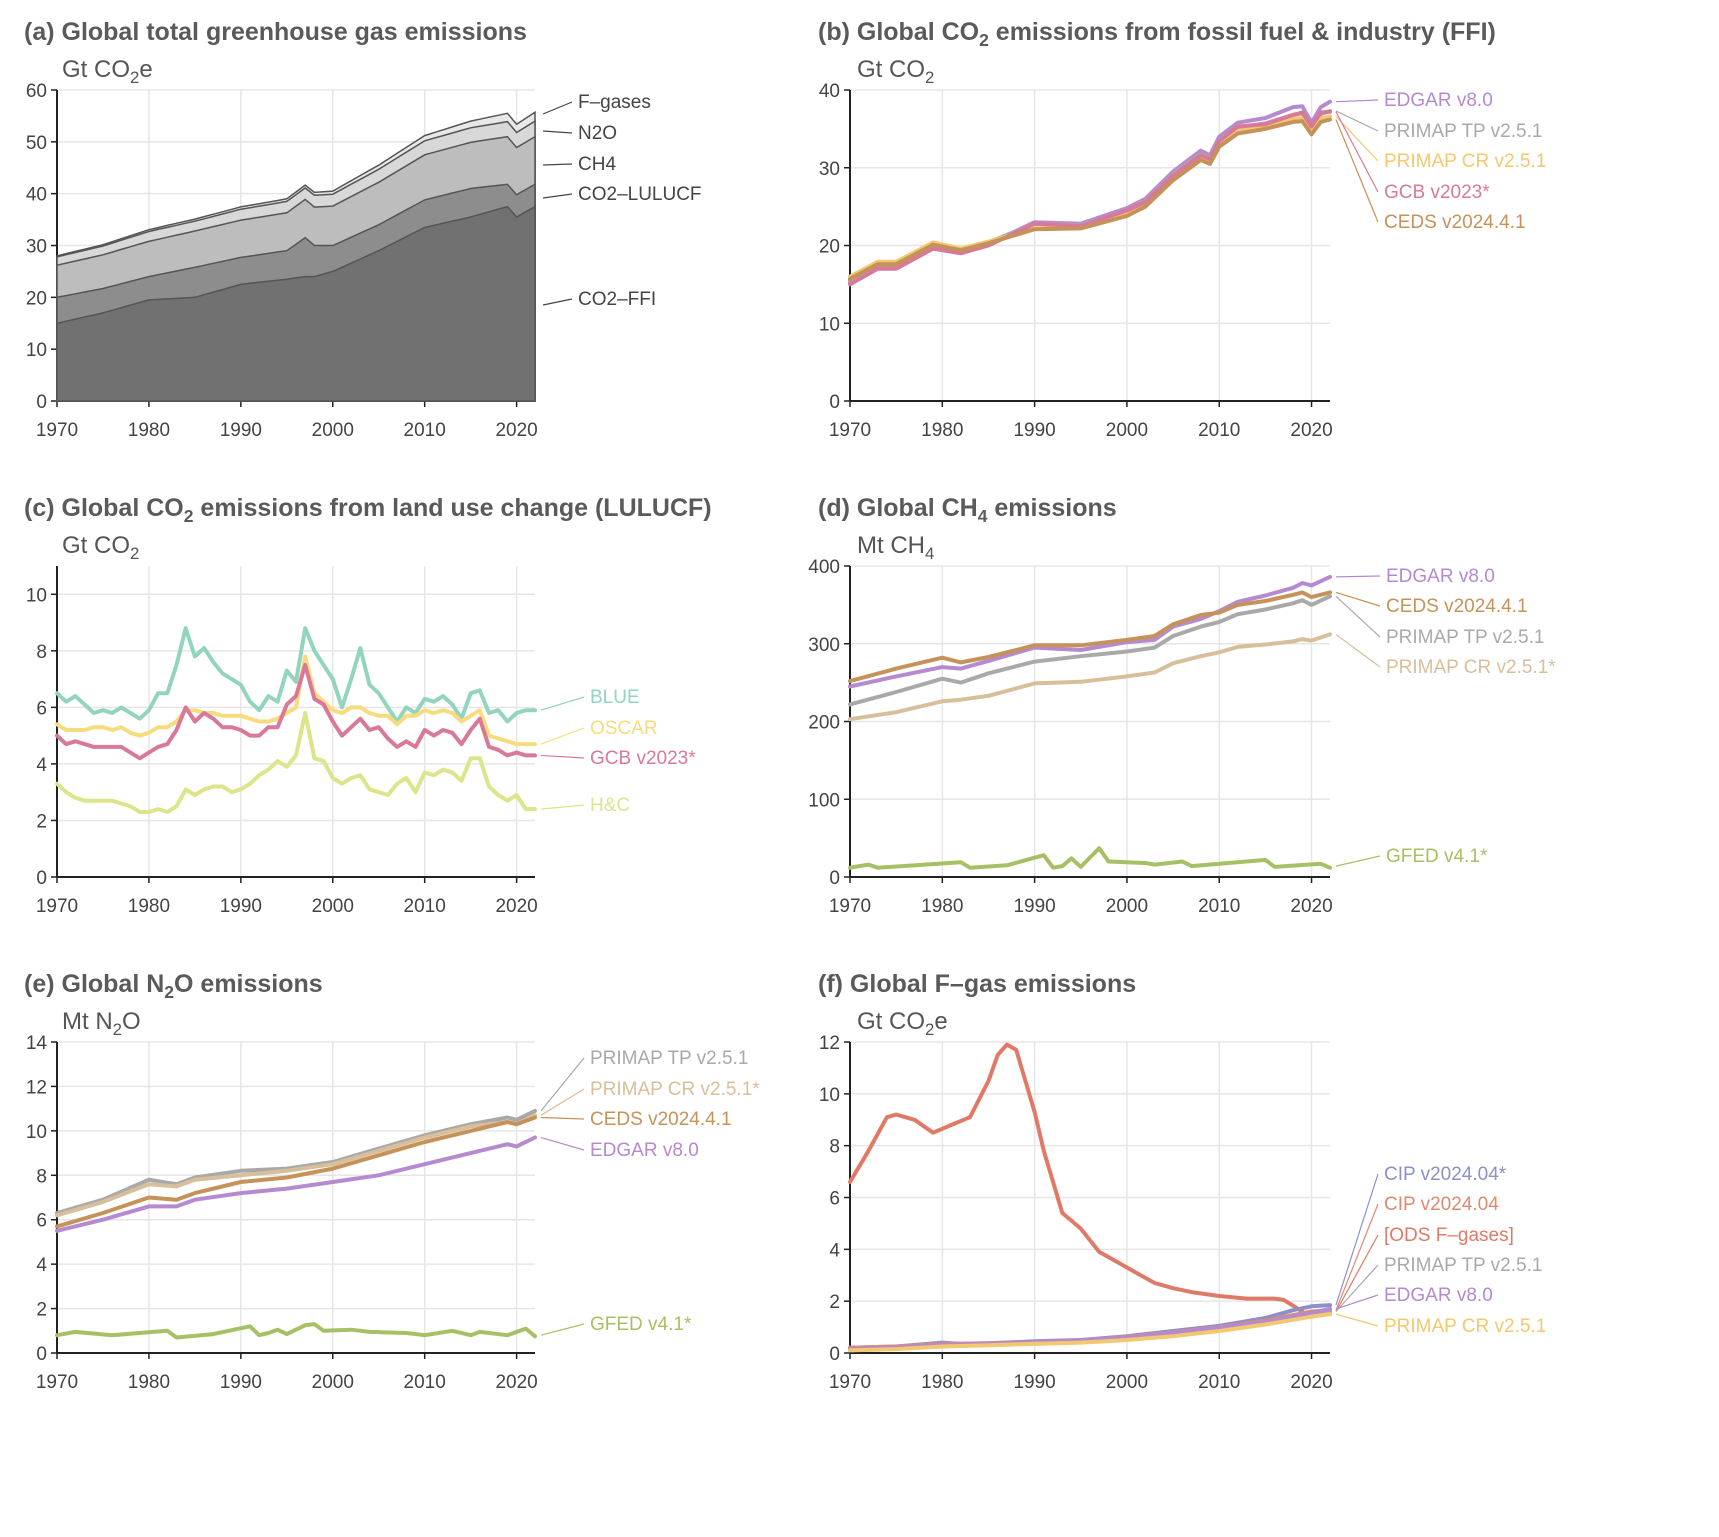  What do you see at coordinates (829, 169) in the screenshot?
I see `y-tick-label: 30` at bounding box center [829, 169].